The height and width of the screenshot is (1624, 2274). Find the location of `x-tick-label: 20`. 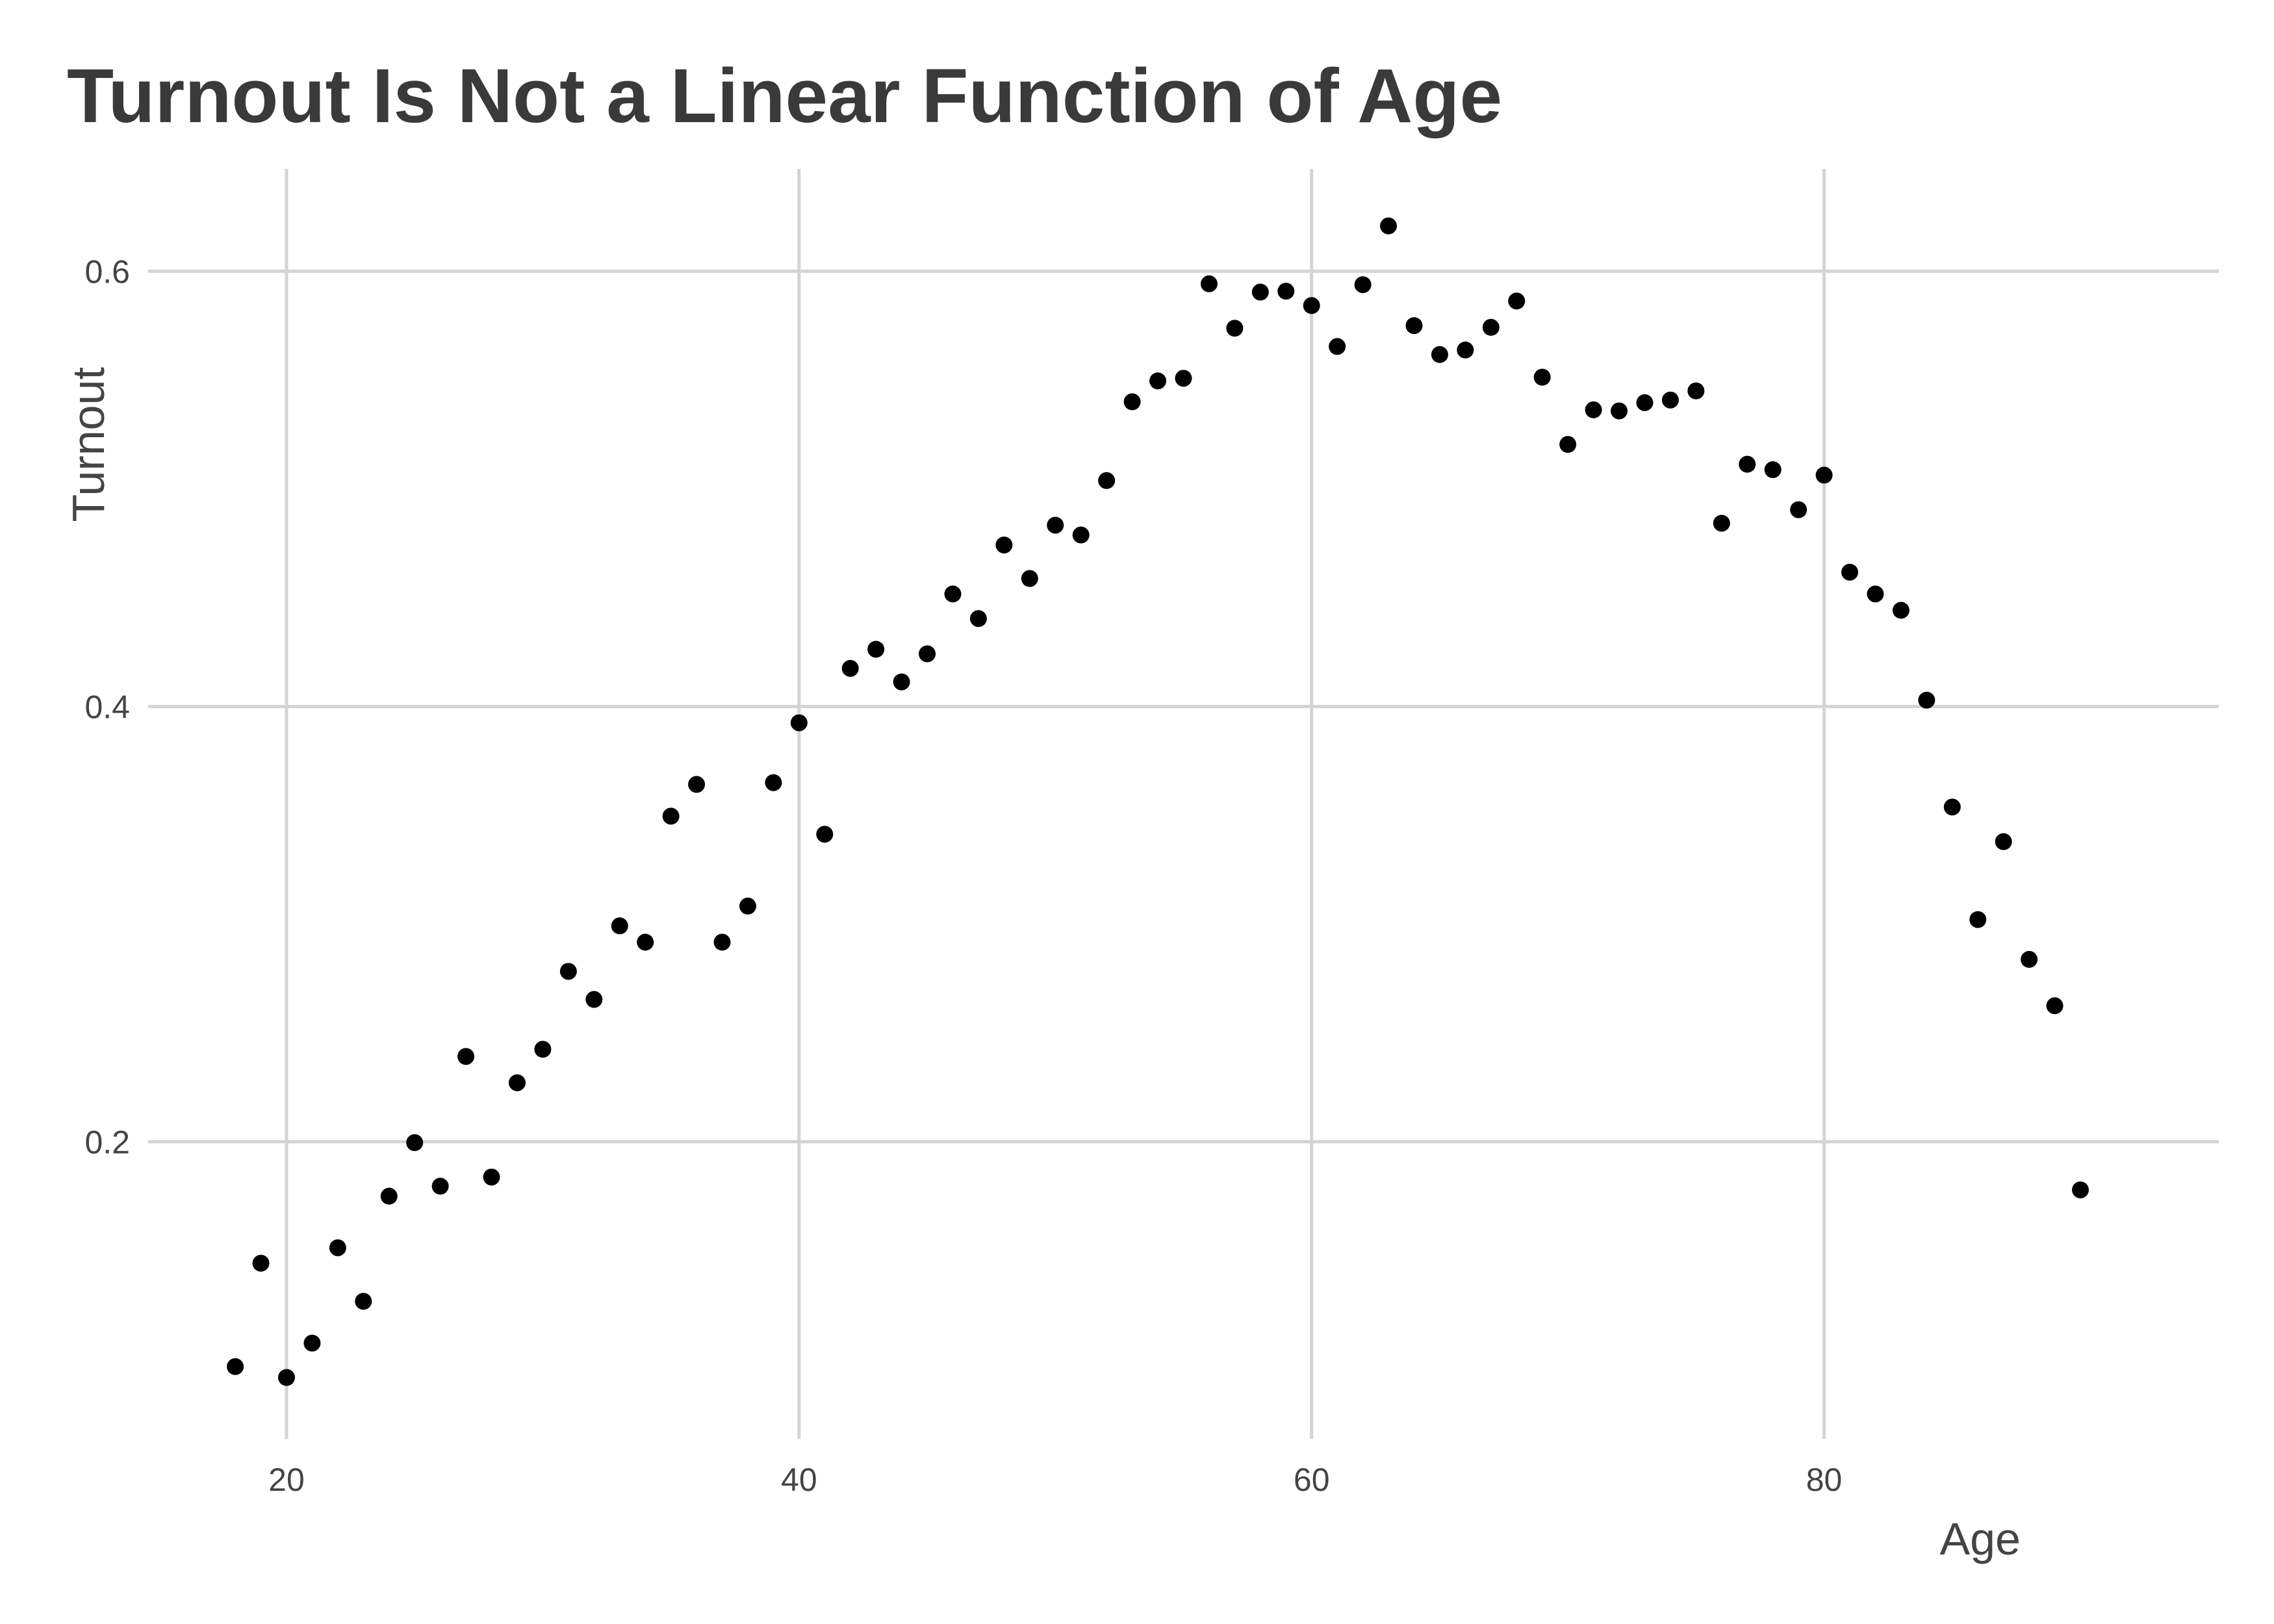

x-tick-label: 20 is located at coordinates (286, 1480).